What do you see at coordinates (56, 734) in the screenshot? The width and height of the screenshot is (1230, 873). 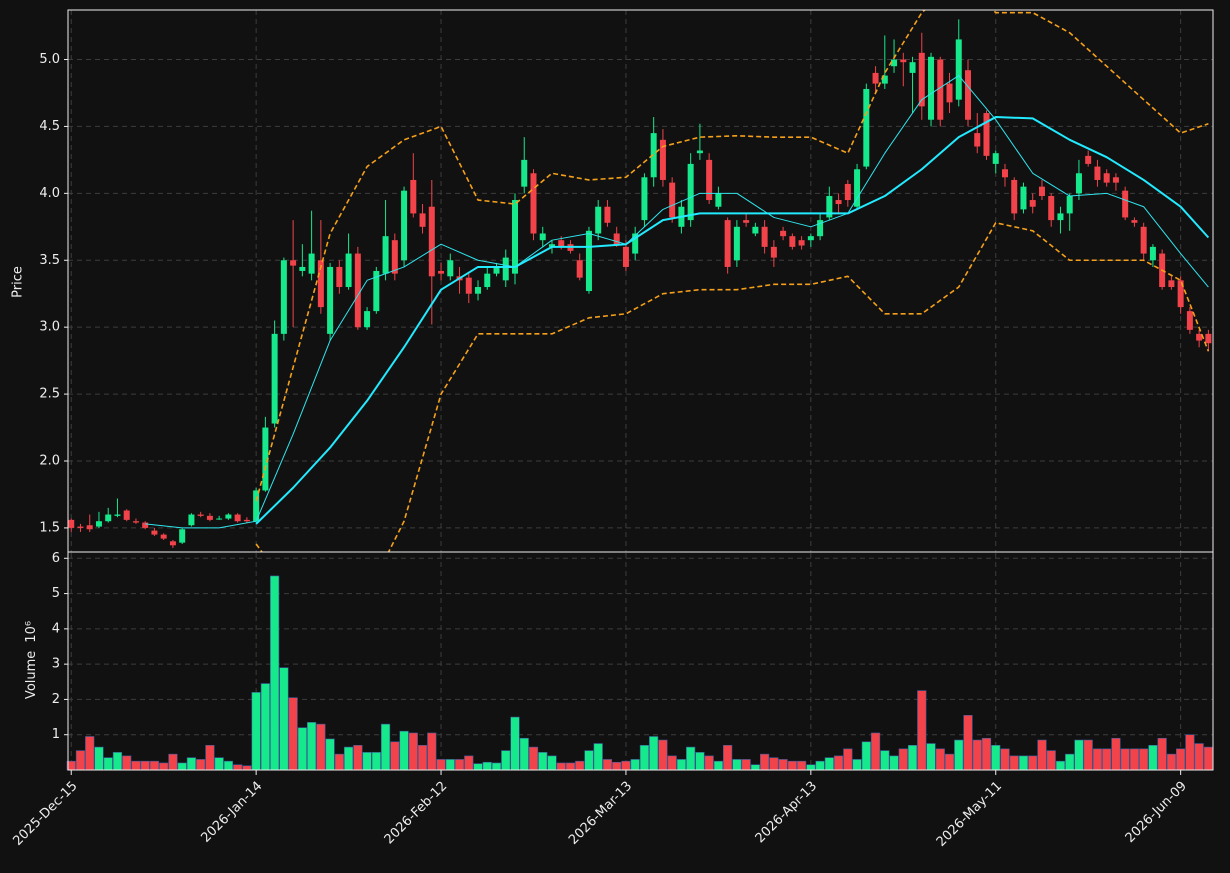 I see `y-tick-label: 1` at bounding box center [56, 734].